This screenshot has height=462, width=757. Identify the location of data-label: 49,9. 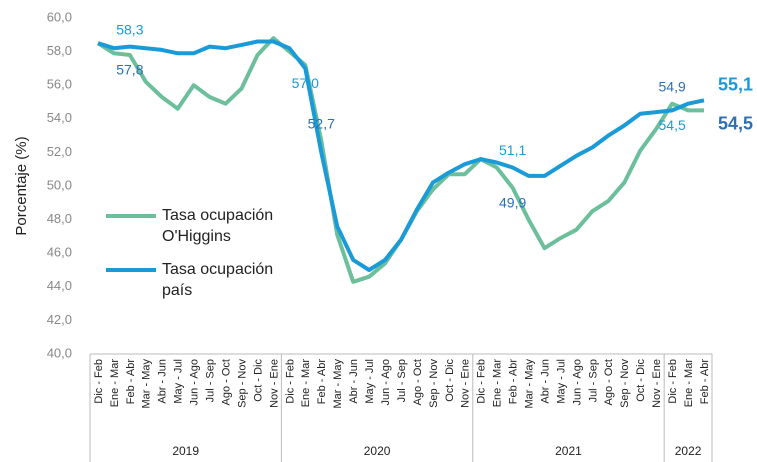
(512, 202).